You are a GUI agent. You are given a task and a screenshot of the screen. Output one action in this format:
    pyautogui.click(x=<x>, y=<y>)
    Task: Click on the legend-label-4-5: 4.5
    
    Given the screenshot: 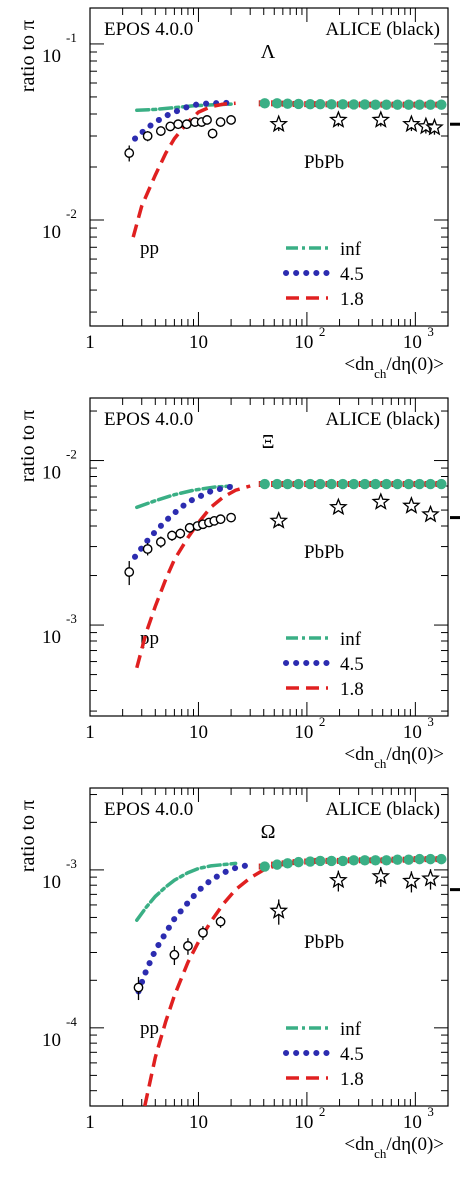 What is the action you would take?
    pyautogui.click(x=352, y=274)
    